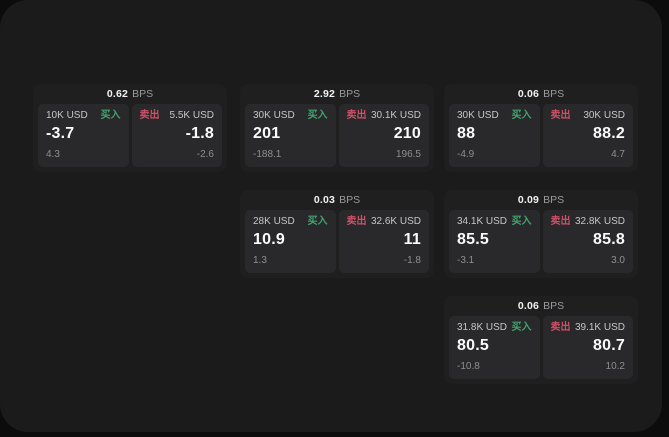 The height and width of the screenshot is (437, 669). Describe the element at coordinates (618, 154) in the screenshot. I see `sell-delta: 4.7` at that location.